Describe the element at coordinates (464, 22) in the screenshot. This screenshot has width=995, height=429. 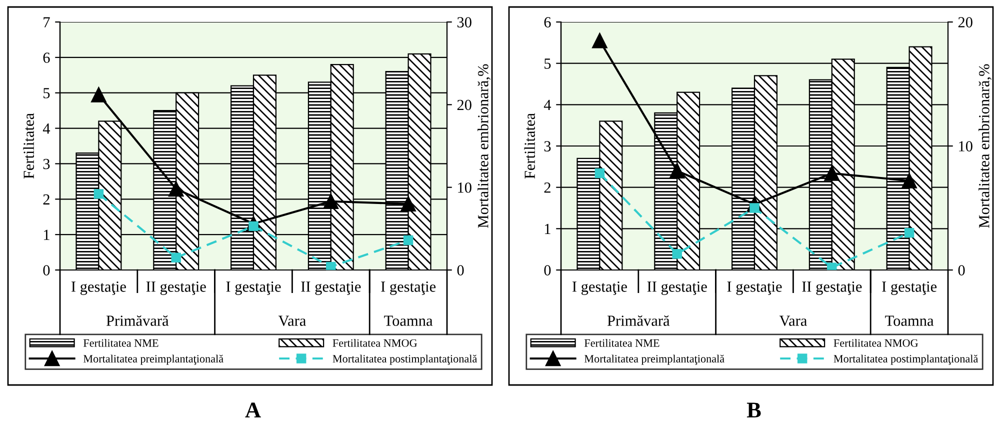
I see `y2-tick-label: 30` at that location.